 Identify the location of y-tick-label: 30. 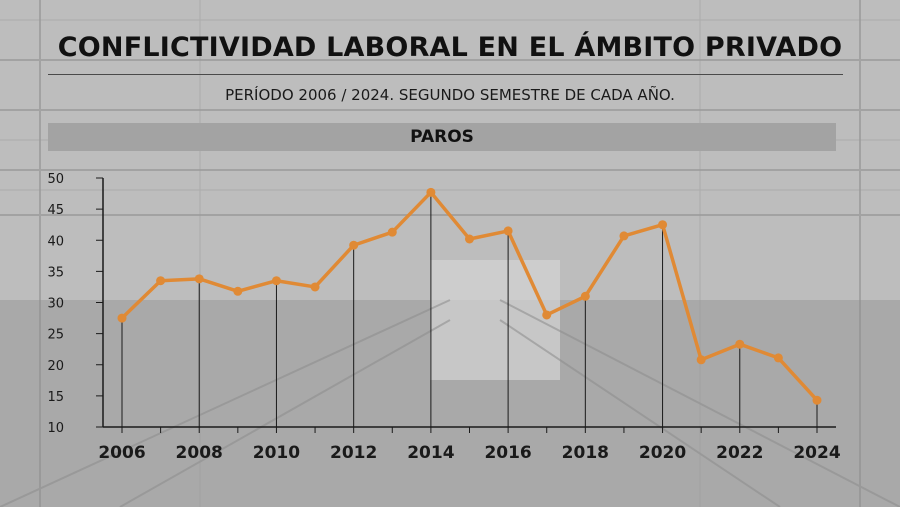
(55, 304).